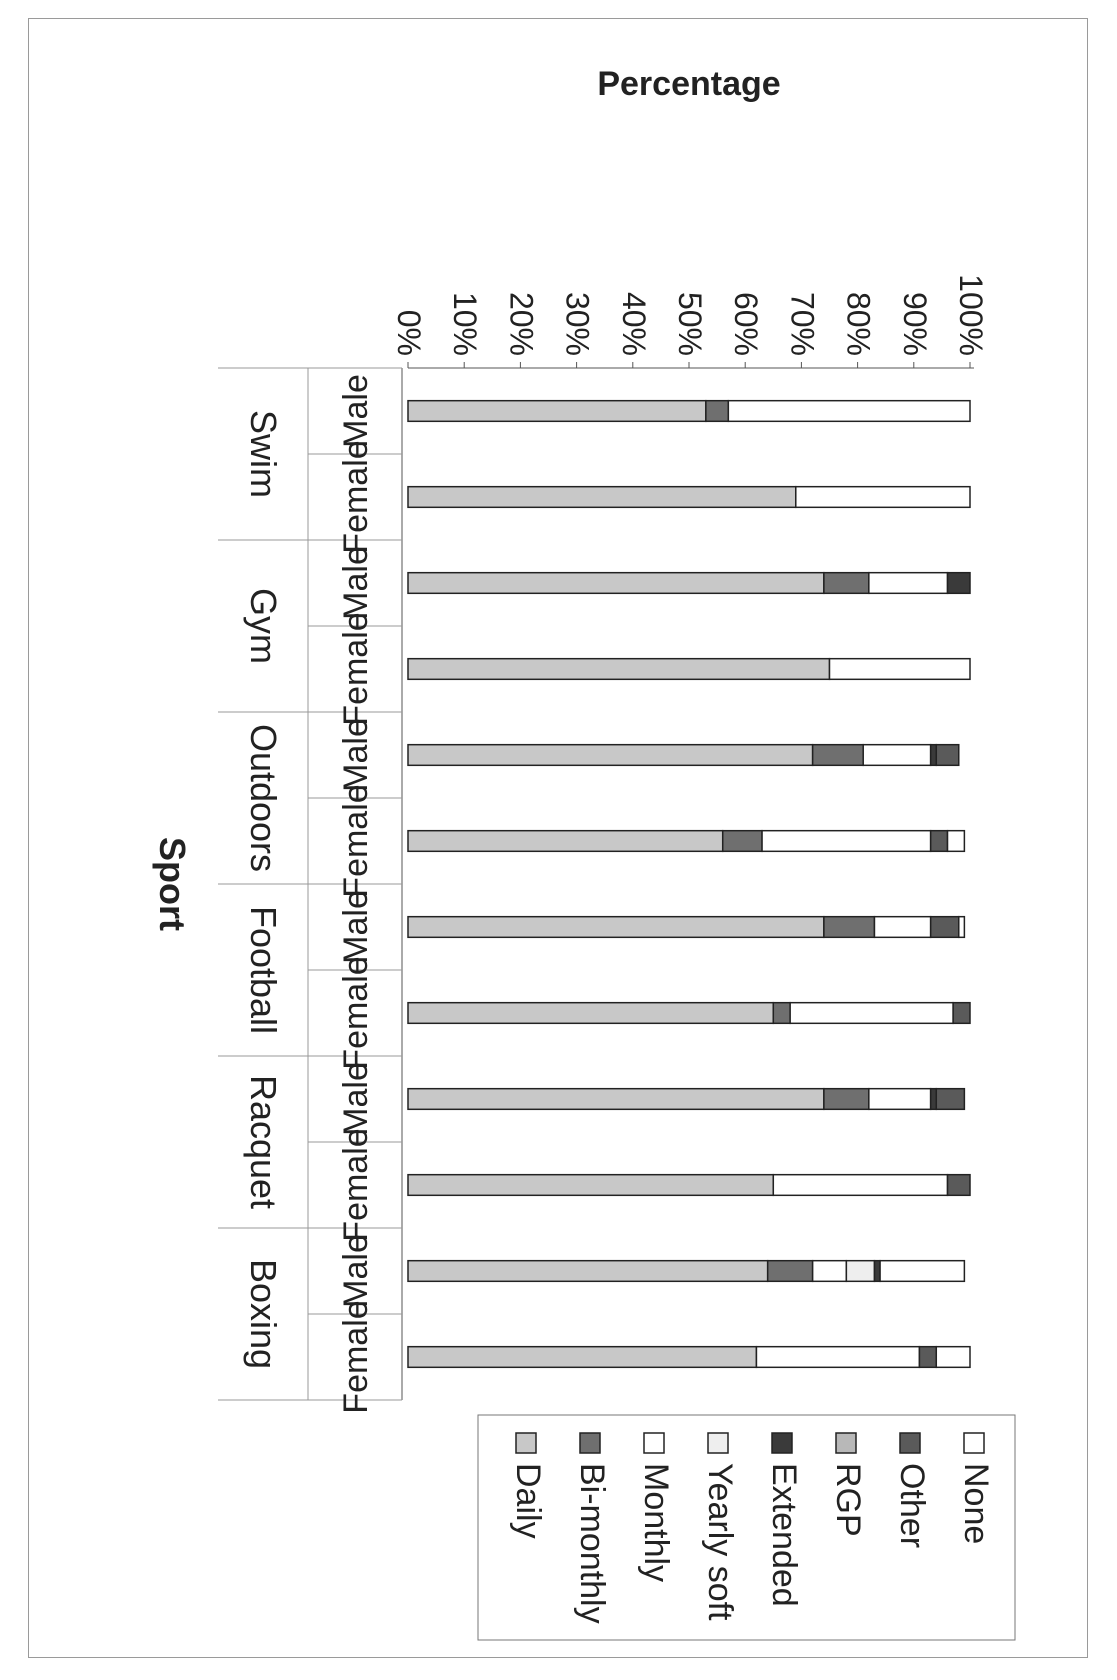 The image size is (1117, 1680). What do you see at coordinates (976, 1503) in the screenshot?
I see `legend-label: None` at bounding box center [976, 1503].